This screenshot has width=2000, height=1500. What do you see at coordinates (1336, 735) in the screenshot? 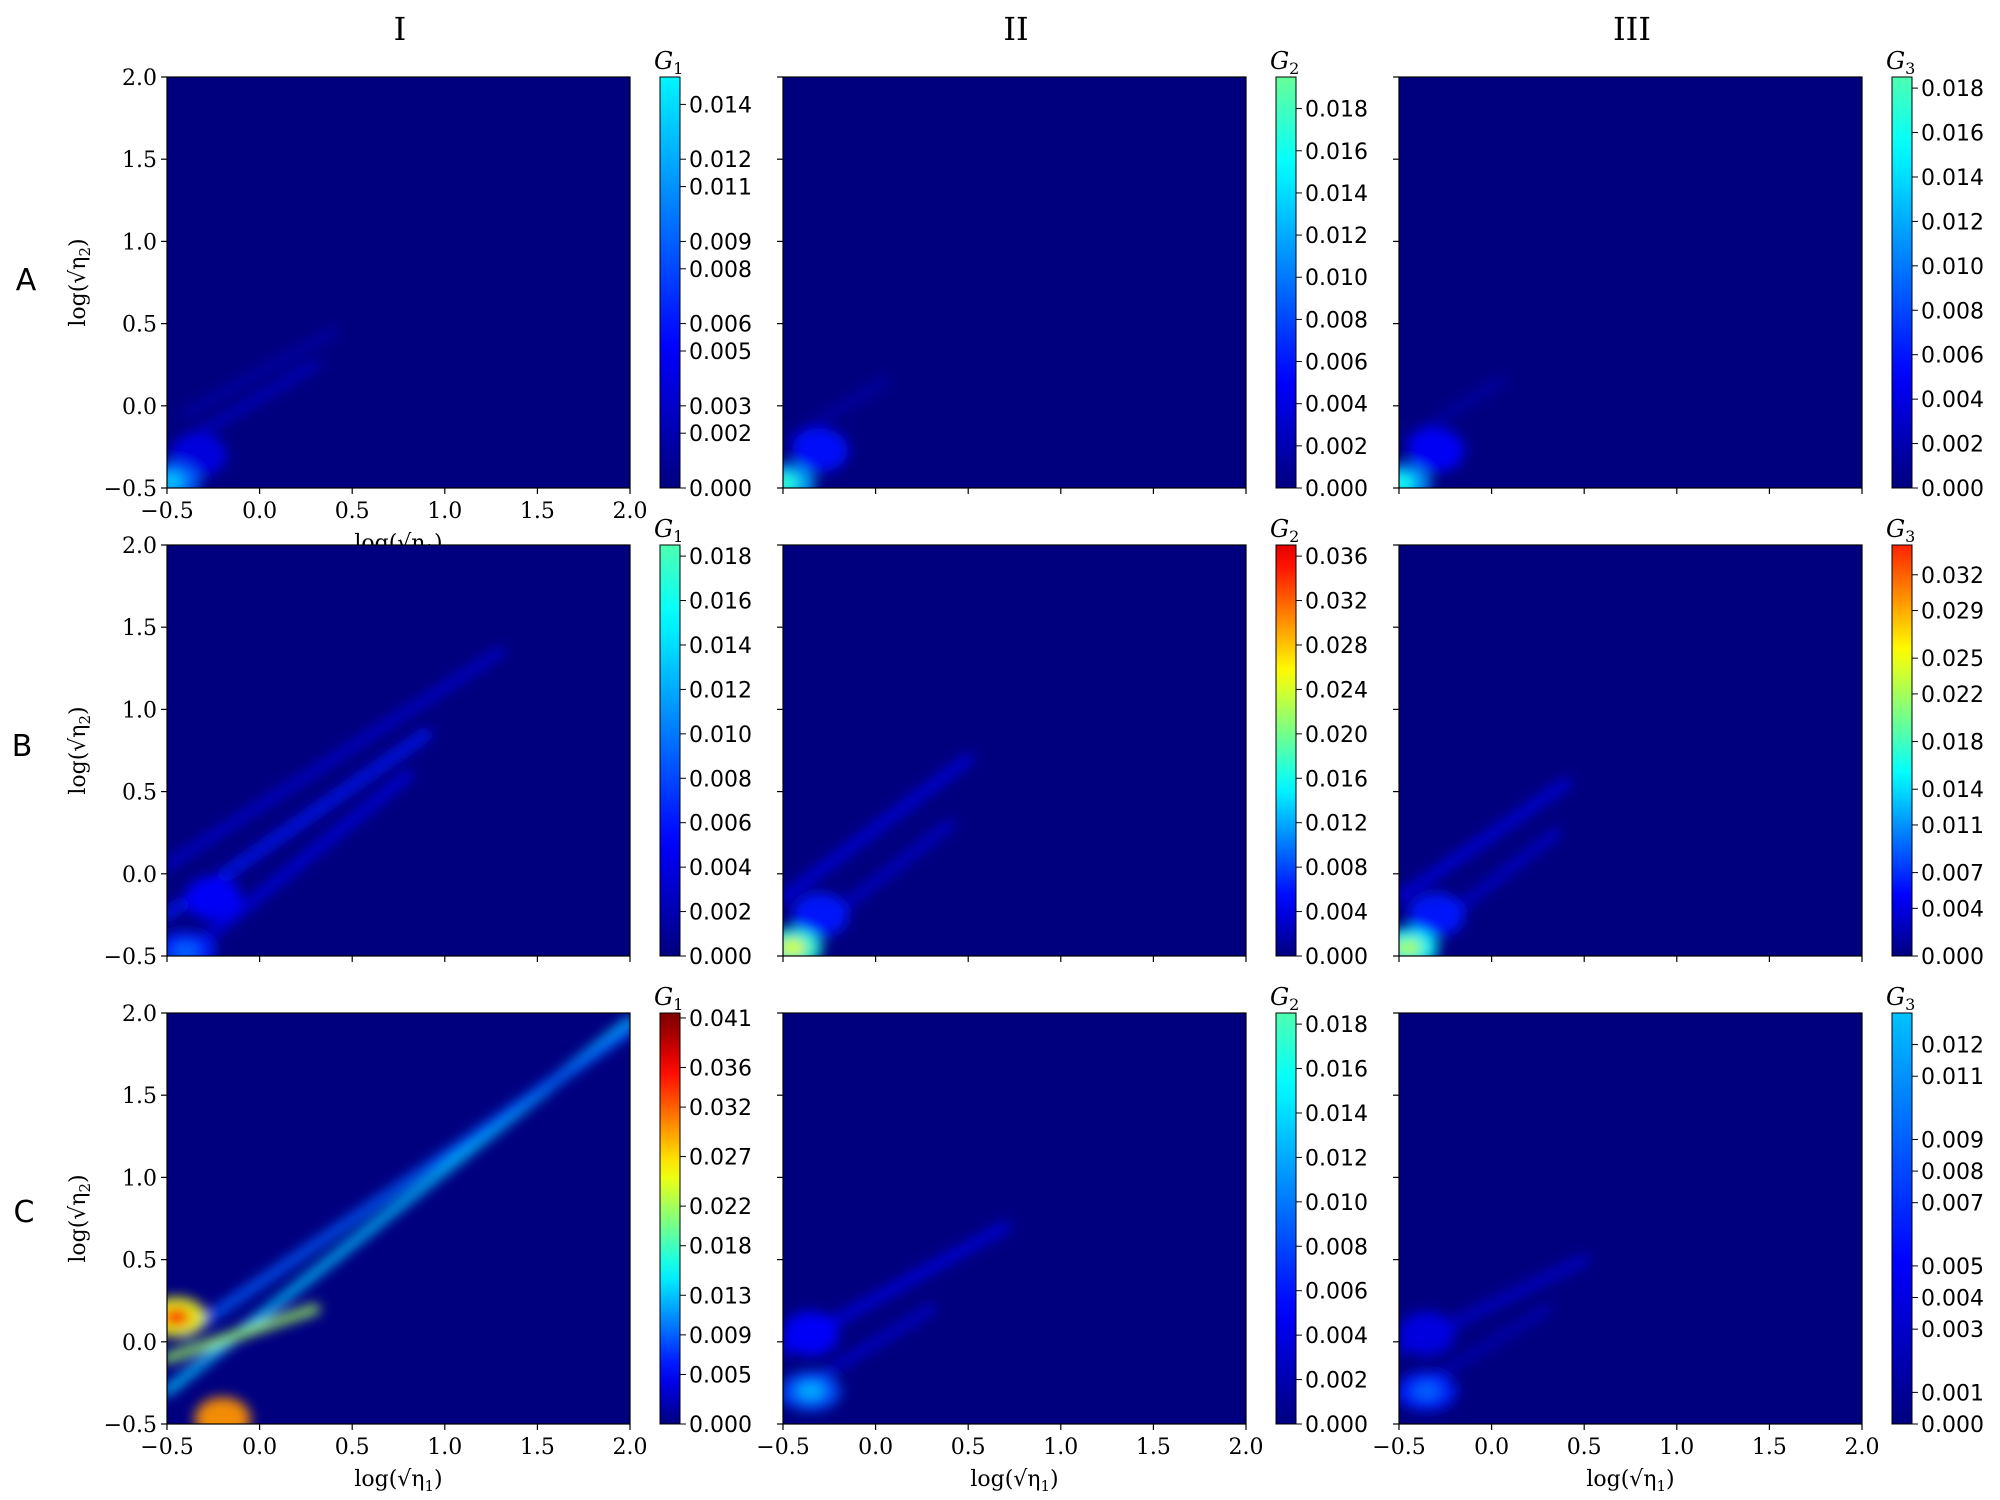
I see `colorbar-tick-label: 0.020` at bounding box center [1336, 735].